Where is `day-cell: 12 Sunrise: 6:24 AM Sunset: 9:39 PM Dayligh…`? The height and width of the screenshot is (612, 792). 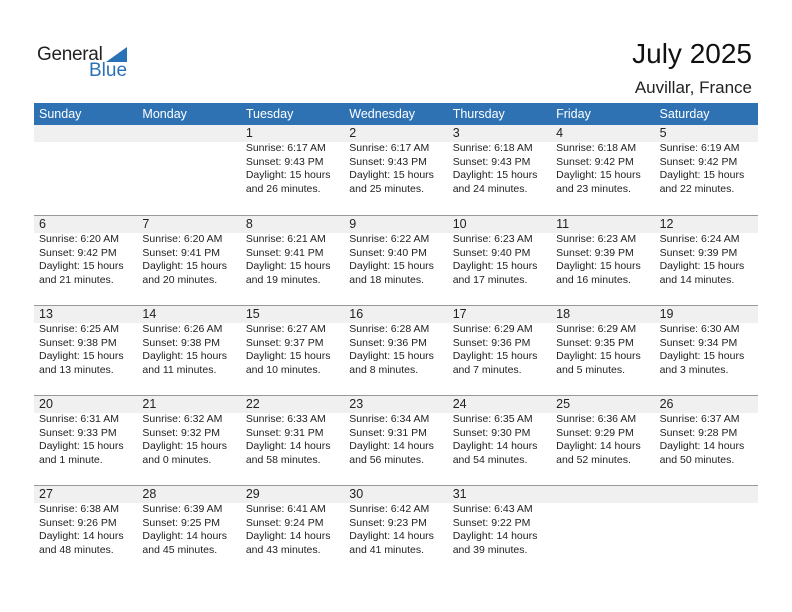 day-cell: 12 Sunrise: 6:24 AM Sunset: 9:39 PM Dayligh… is located at coordinates (706, 261).